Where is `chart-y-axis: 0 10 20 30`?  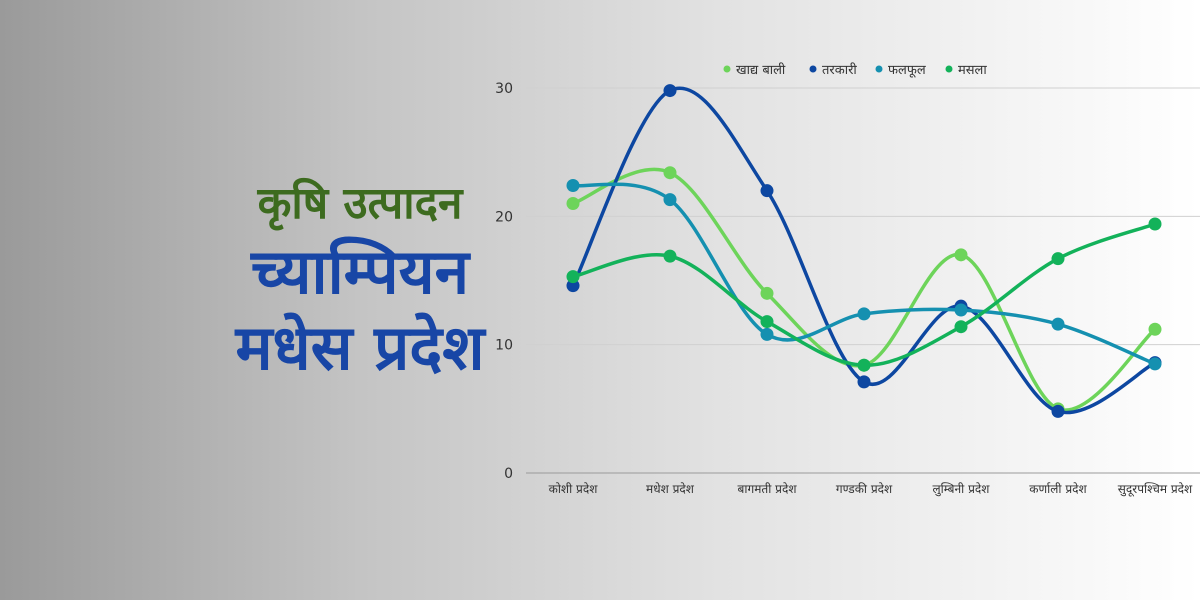 chart-y-axis: 0 10 20 30 is located at coordinates (504, 281).